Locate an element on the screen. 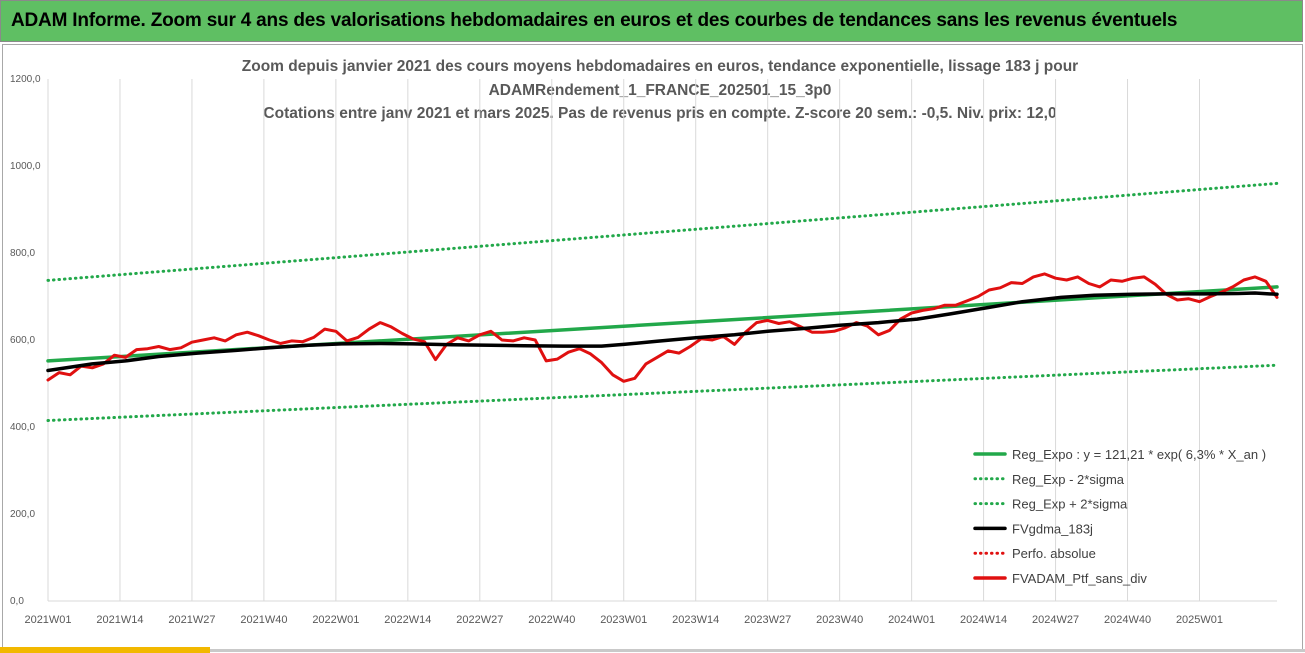 This screenshot has height=653, width=1305. legend-entry: FVADAM_Ptf_sans_div is located at coordinates (1079, 578).